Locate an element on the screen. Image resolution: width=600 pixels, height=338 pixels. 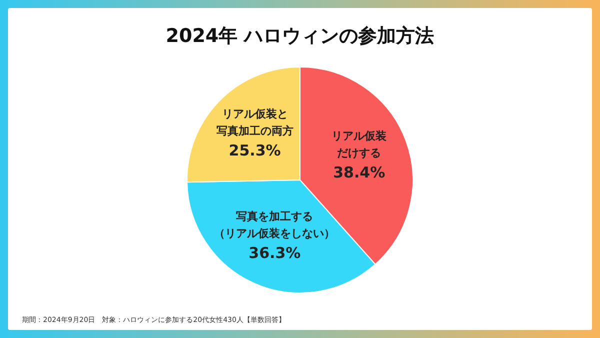
chart-title: 2024年 ハロウィンの参加方法 is located at coordinates (300, 36).